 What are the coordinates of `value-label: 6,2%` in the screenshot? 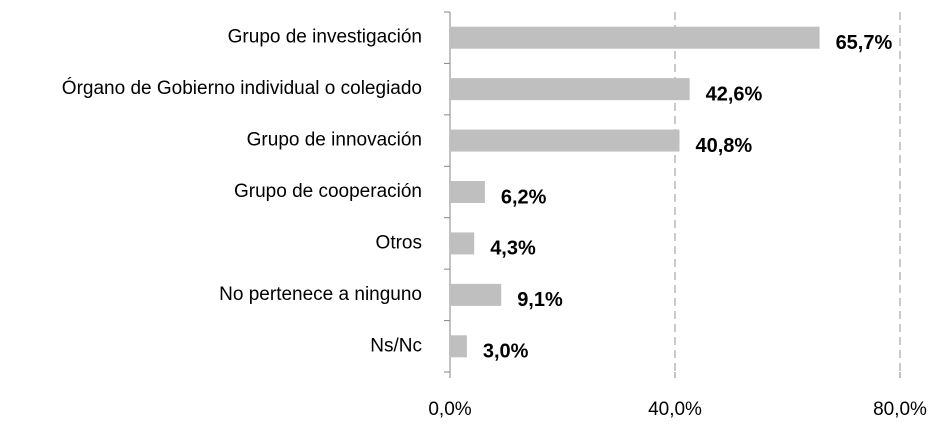 It's located at (524, 197).